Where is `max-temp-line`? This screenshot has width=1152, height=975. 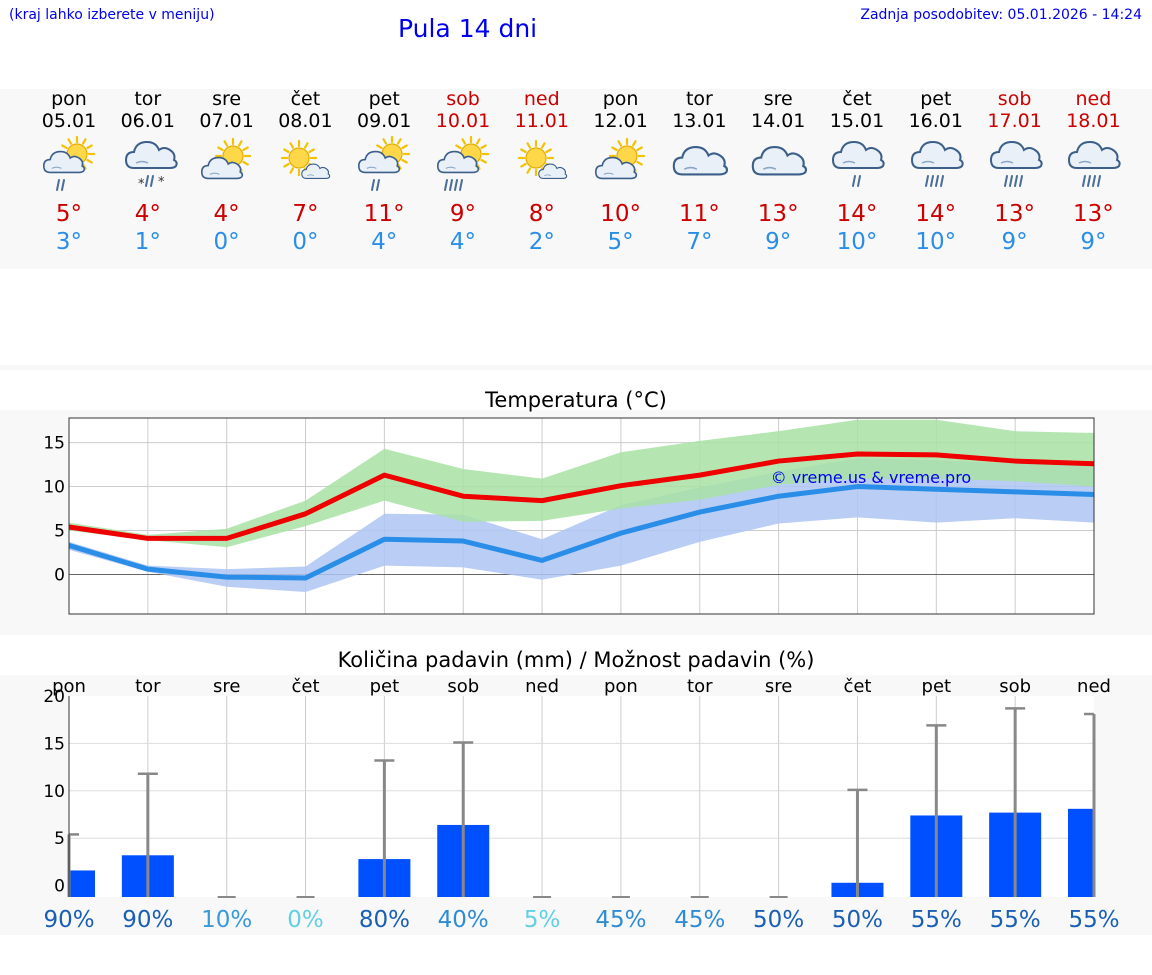
max-temp-line is located at coordinates (581, 496).